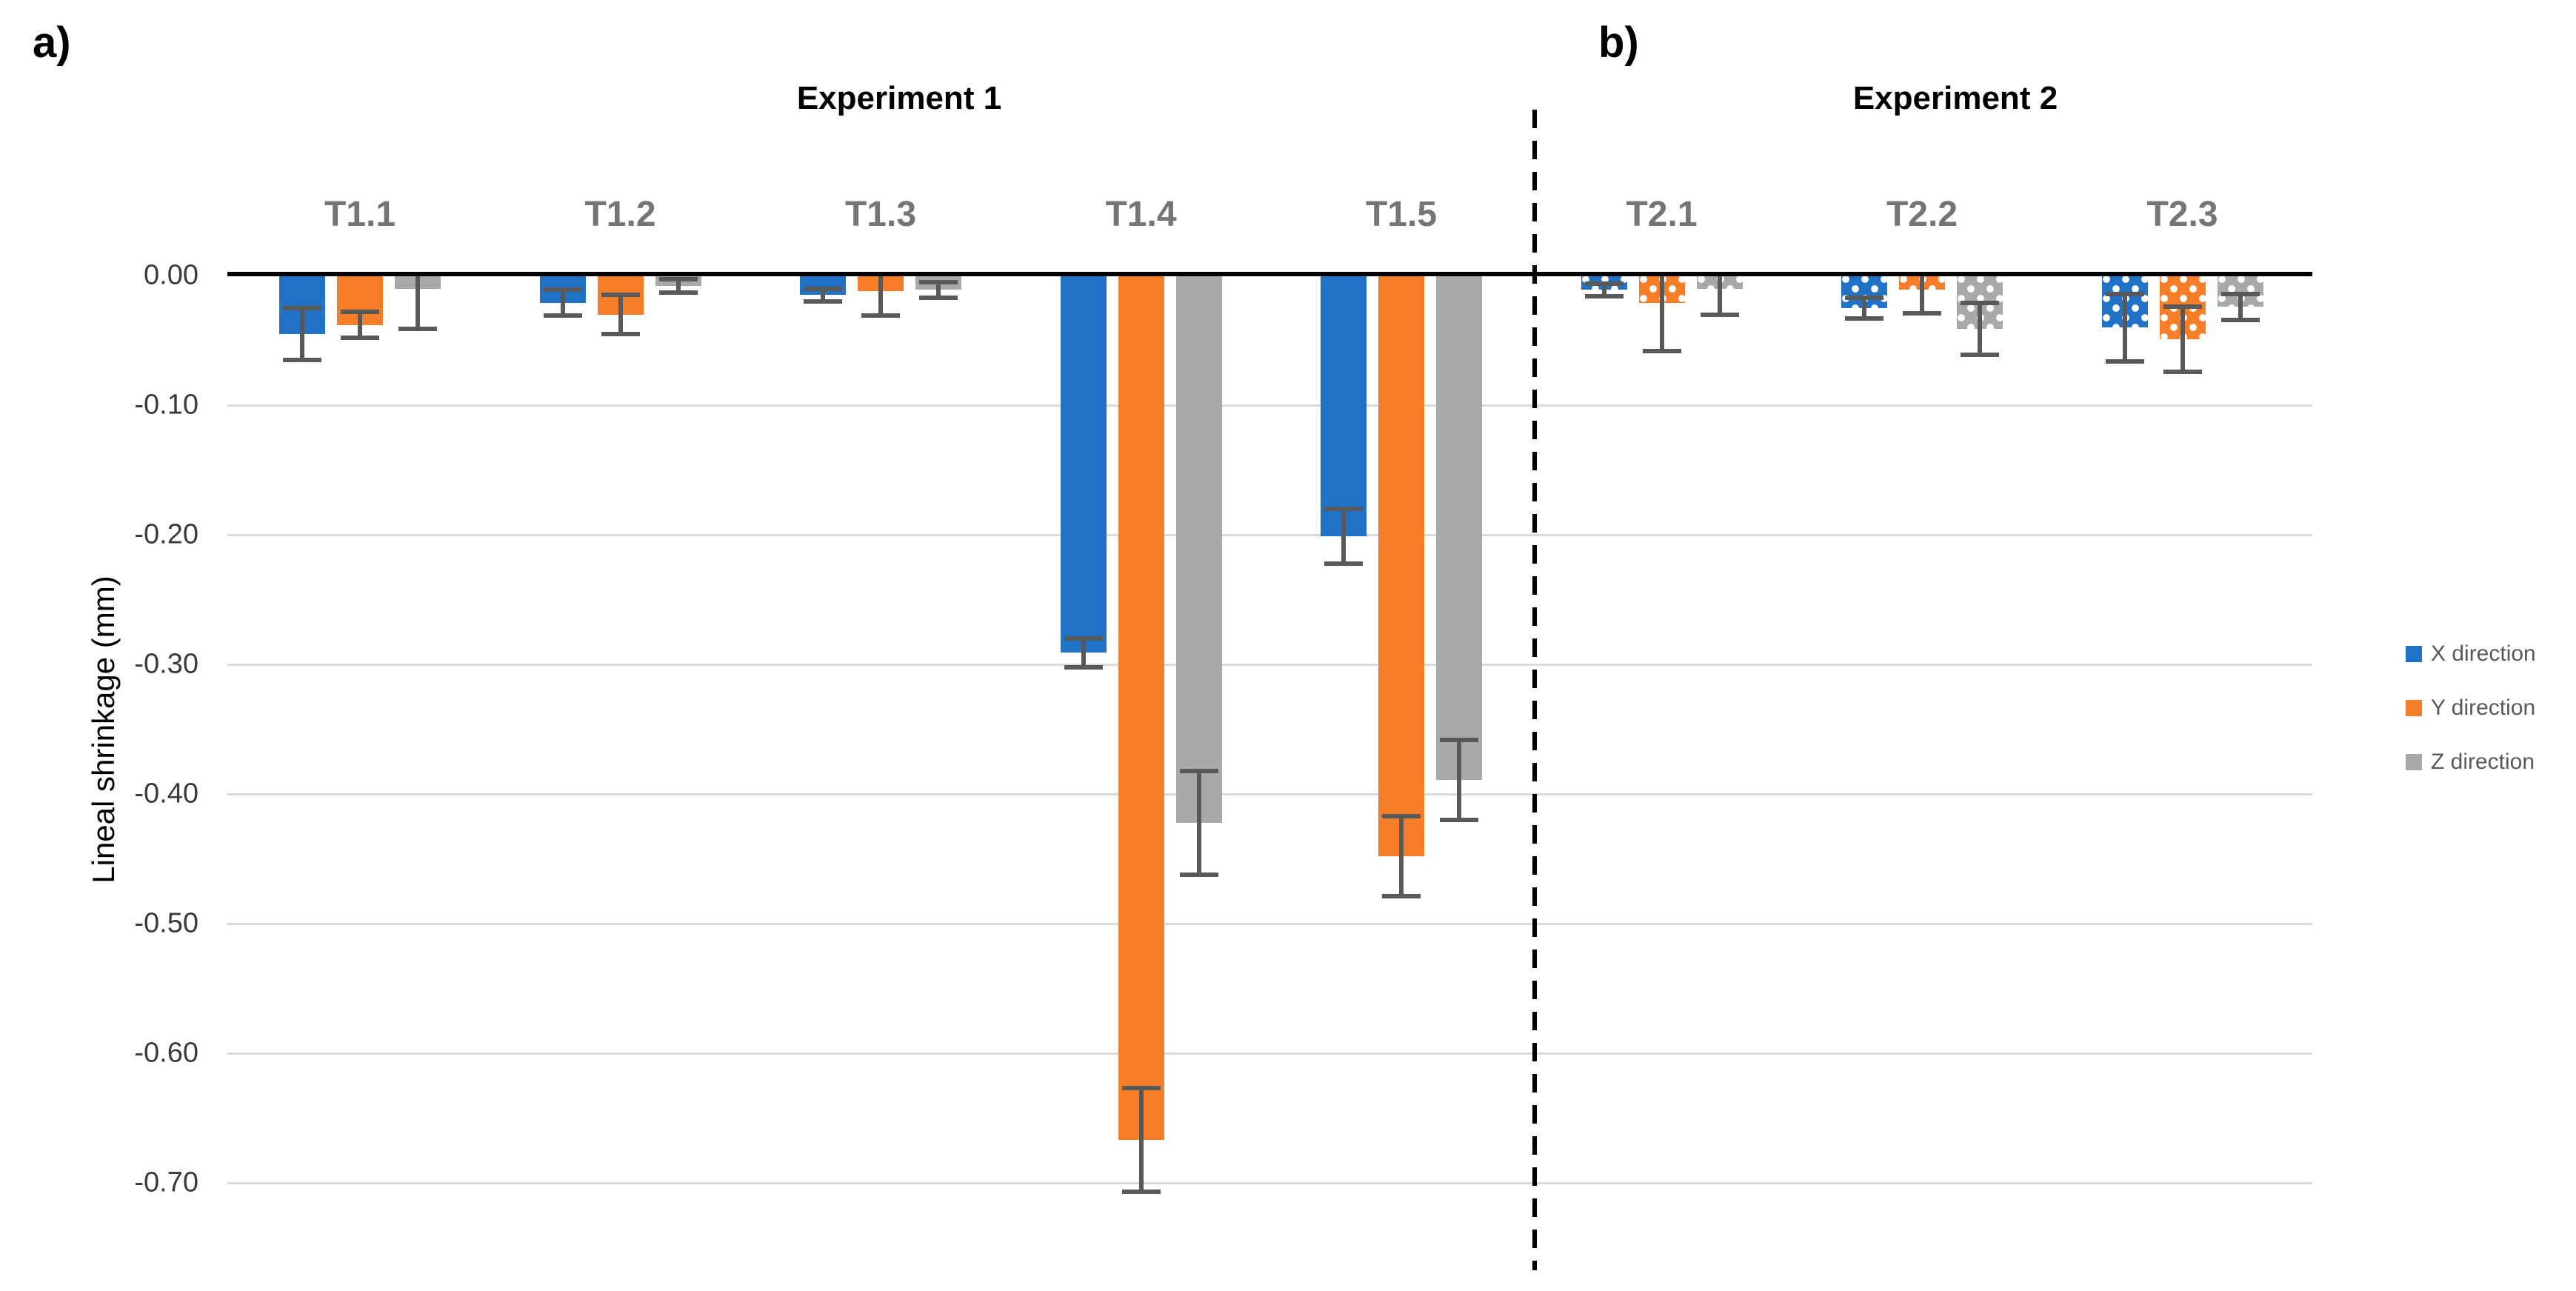  What do you see at coordinates (1401, 566) in the screenshot?
I see `bar-T1.5-y` at bounding box center [1401, 566].